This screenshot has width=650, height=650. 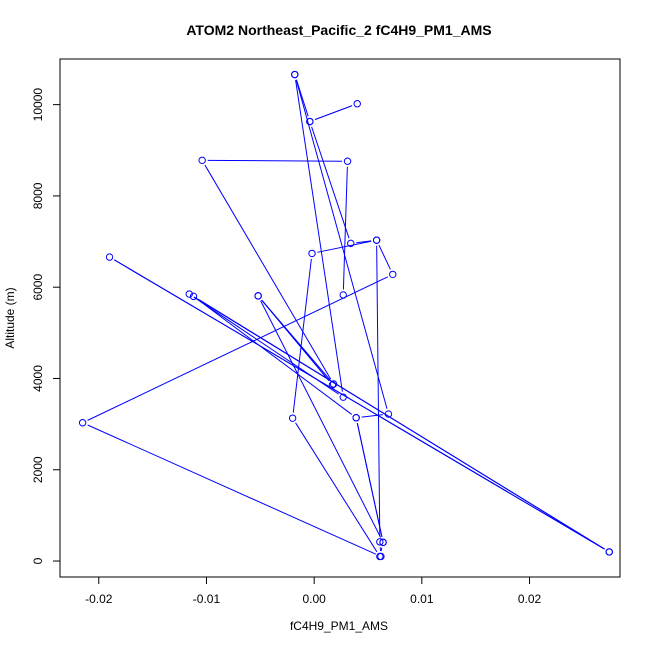 I want to click on y-tick-label: 10000, so click(x=38, y=105).